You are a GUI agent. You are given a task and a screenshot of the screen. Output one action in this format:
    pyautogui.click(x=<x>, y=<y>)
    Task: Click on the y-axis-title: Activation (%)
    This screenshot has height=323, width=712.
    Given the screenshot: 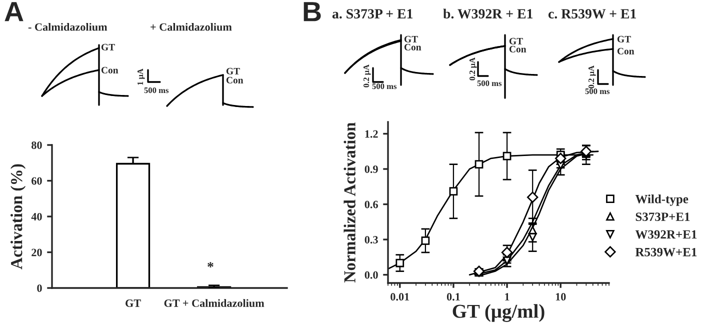 What is the action you would take?
    pyautogui.click(x=18, y=217)
    